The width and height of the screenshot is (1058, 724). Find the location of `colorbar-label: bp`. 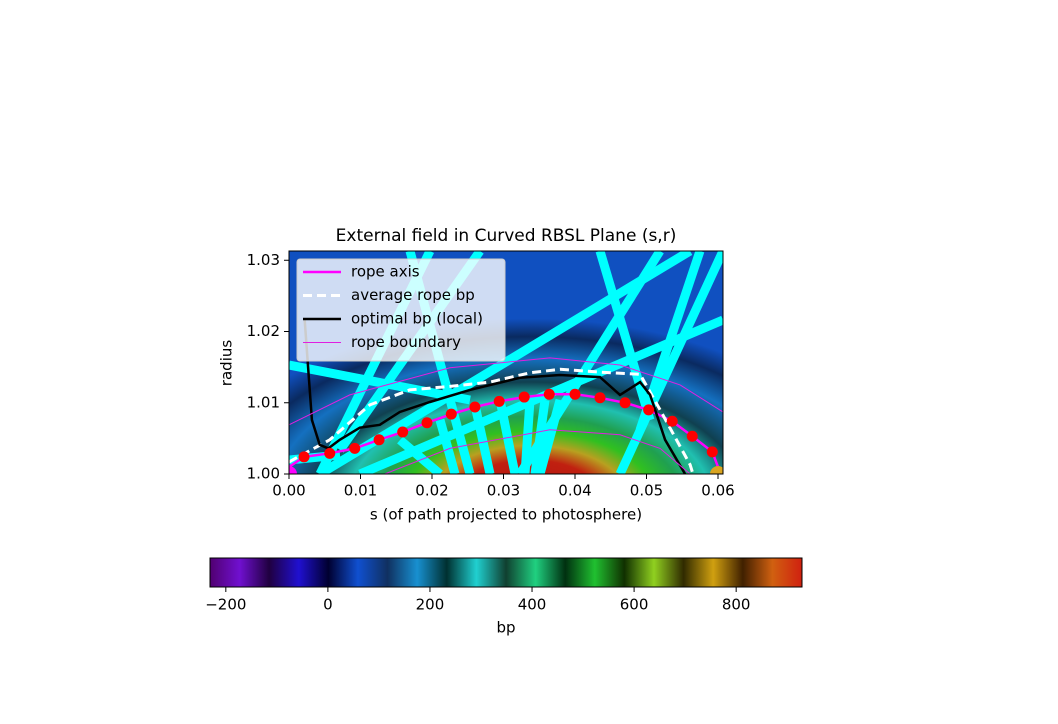

colorbar-label: bp is located at coordinates (505, 628).